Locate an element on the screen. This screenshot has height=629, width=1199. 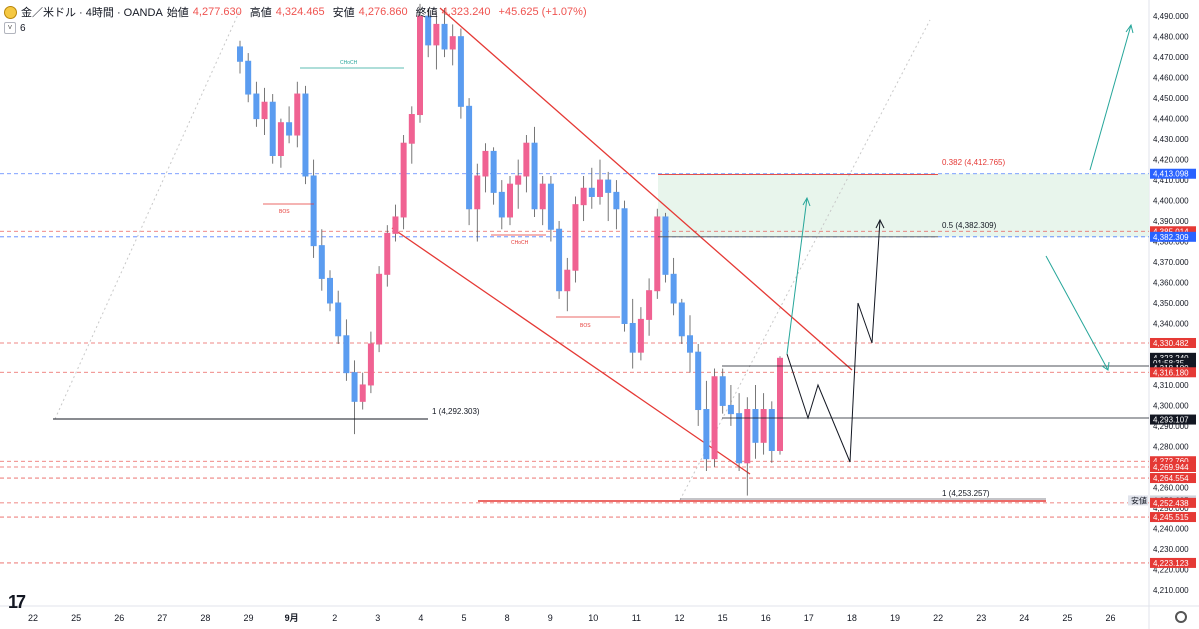
price-axis-tag-label: 4,293.107 is located at coordinates (1171, 420).